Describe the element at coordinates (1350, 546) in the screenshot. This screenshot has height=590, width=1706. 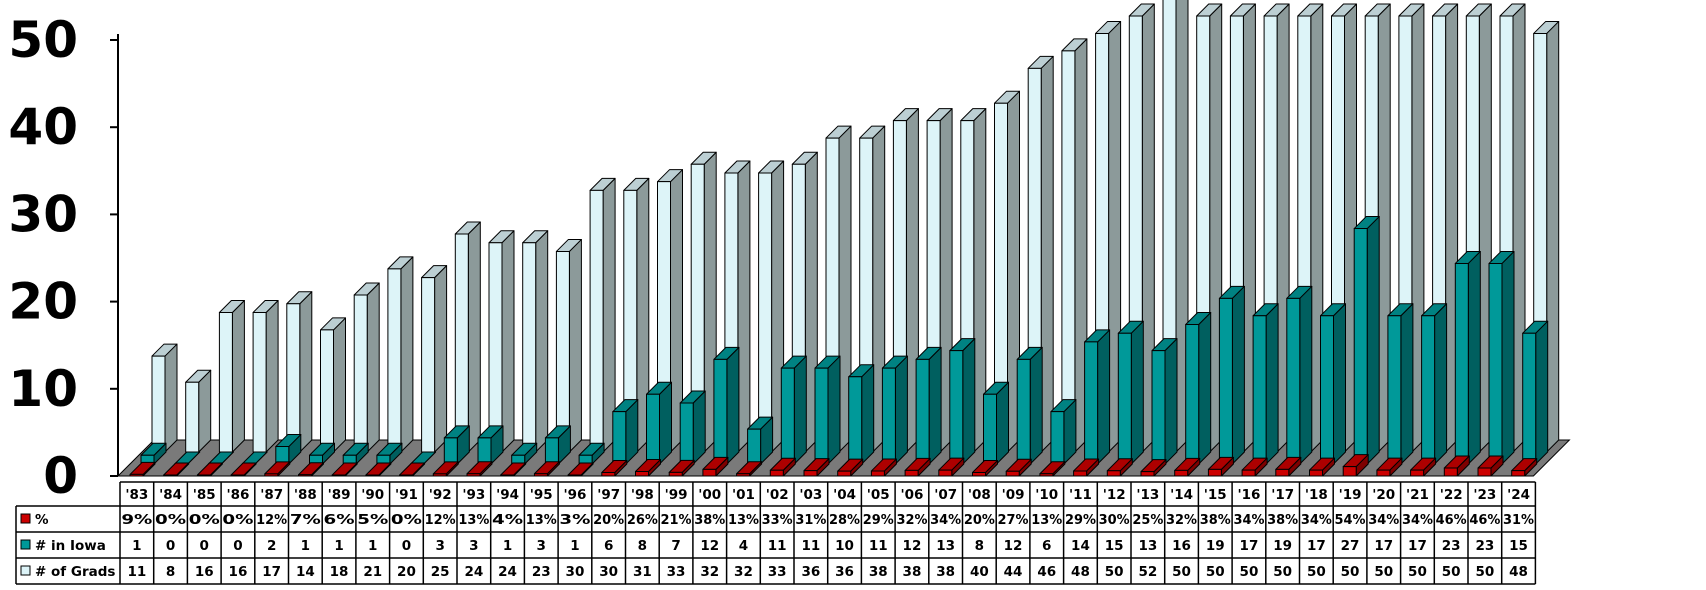
I see `table-cell: 27` at that location.